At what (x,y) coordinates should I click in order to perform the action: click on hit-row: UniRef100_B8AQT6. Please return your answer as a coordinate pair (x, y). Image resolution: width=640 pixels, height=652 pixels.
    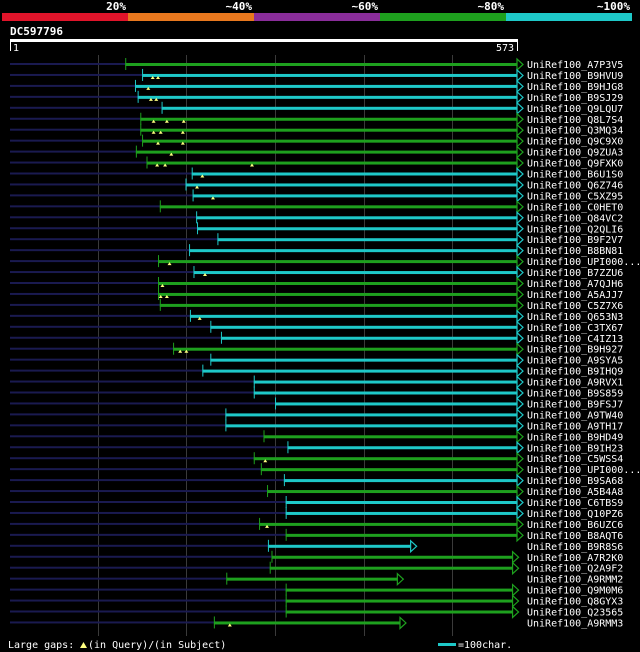
    Looking at the image, I should click on (316, 535).